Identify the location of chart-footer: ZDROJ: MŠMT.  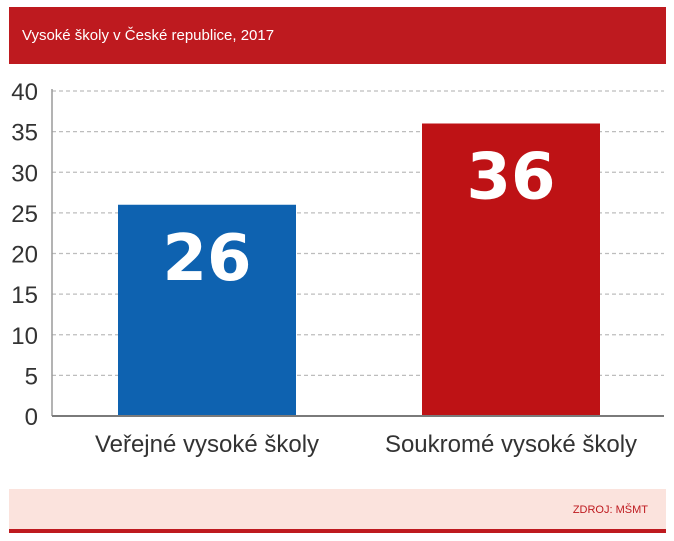
(337, 509).